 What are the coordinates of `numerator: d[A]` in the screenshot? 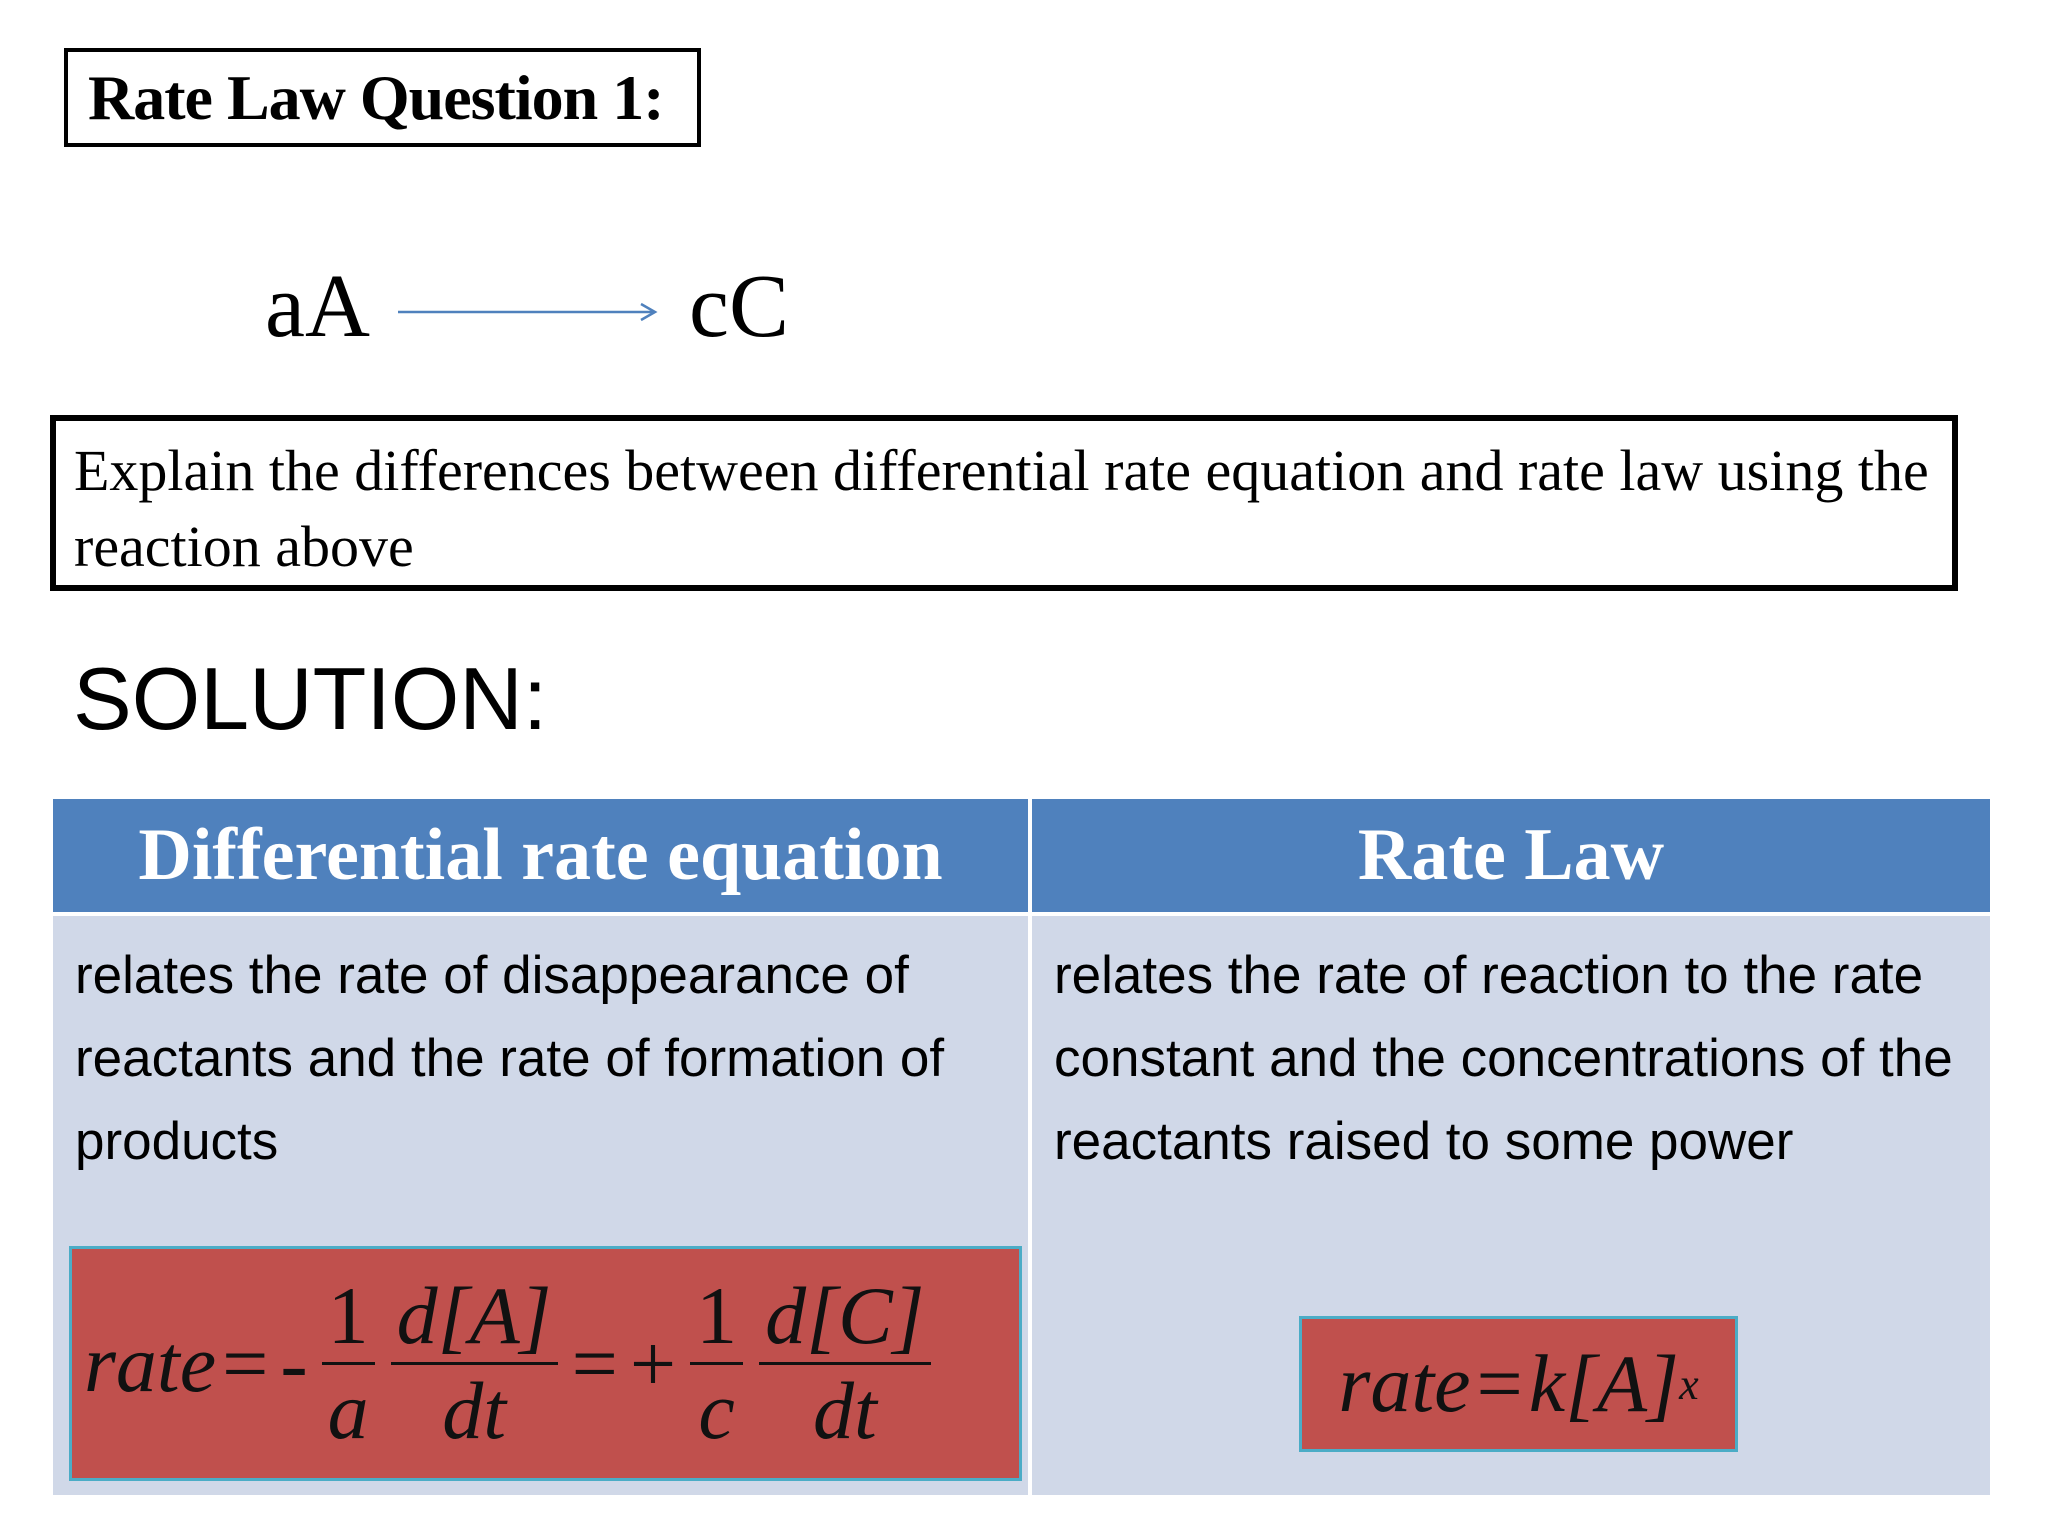 It's located at (474, 1317).